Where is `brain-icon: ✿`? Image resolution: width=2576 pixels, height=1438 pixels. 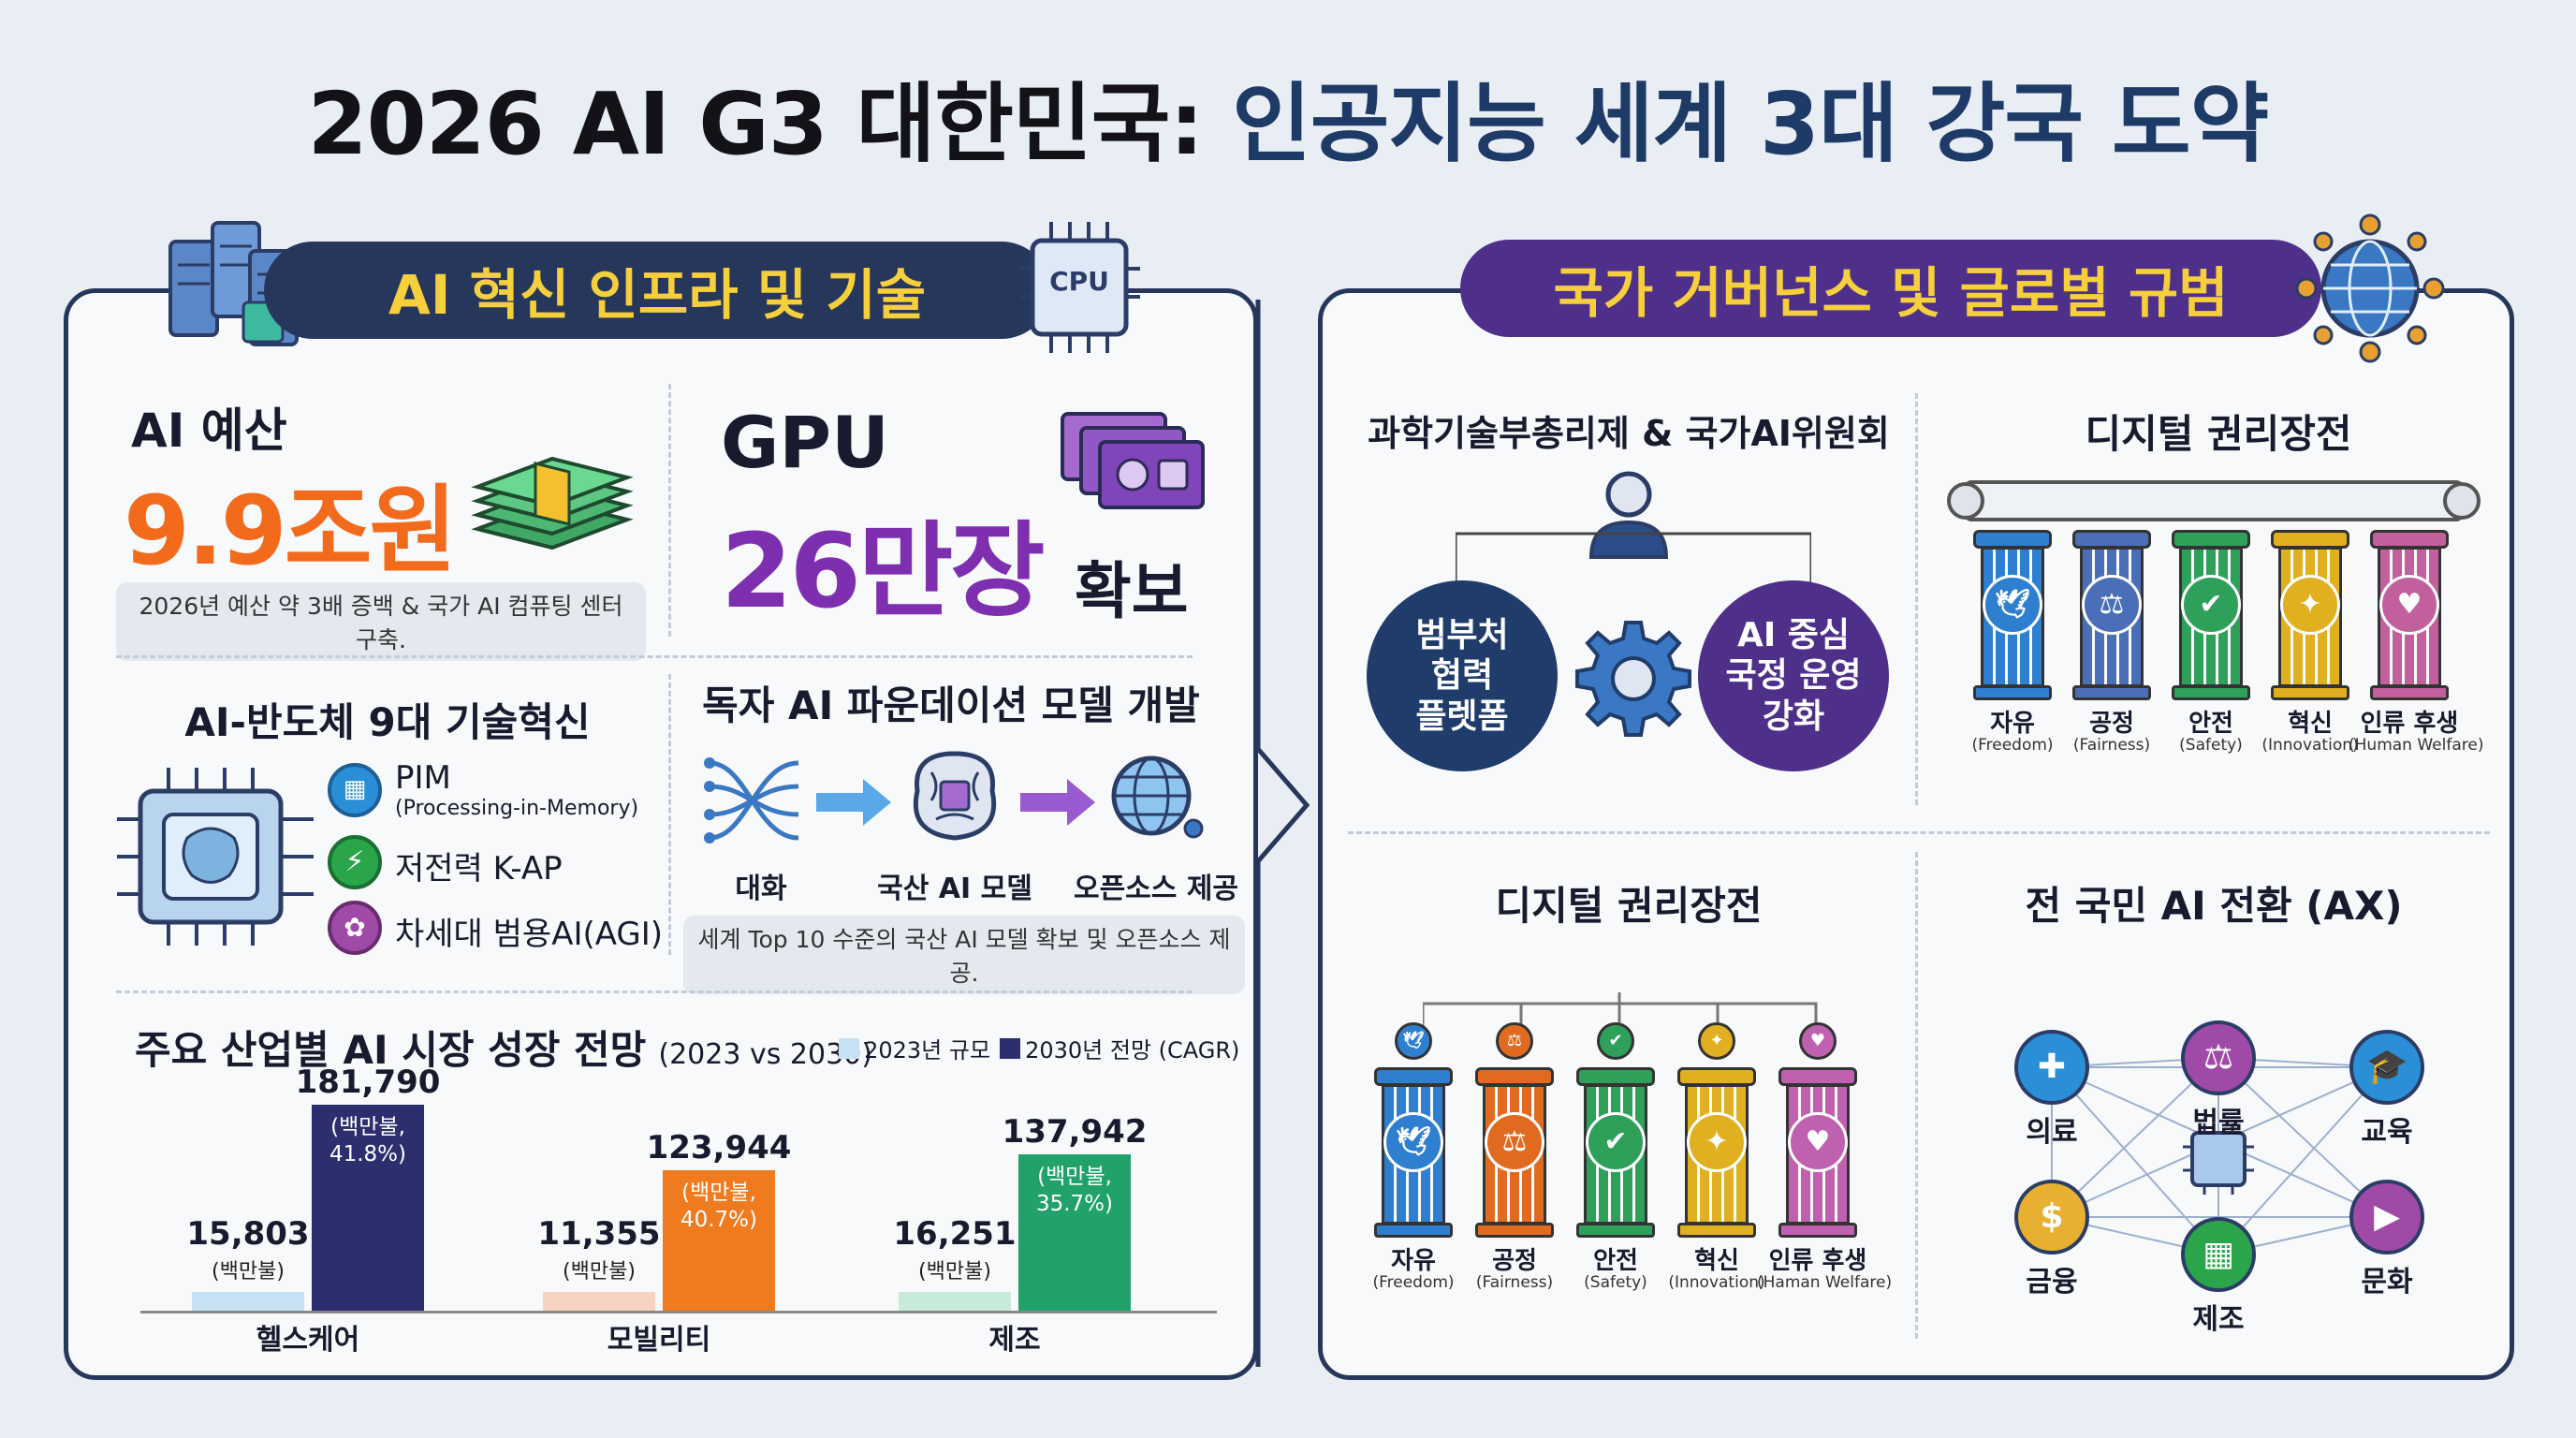 brain-icon: ✿ is located at coordinates (355, 928).